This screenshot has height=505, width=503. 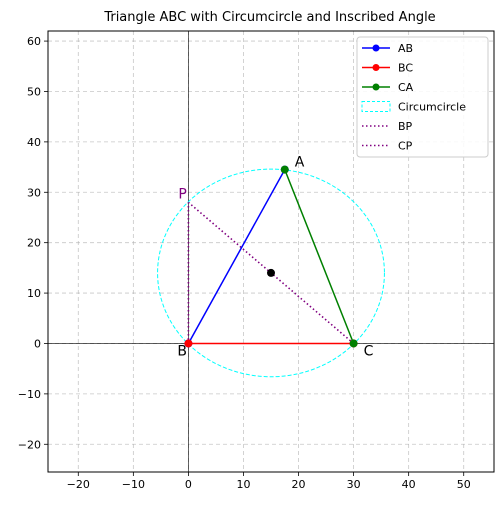 What do you see at coordinates (29, 394) in the screenshot?
I see `y-tick-label: −10` at bounding box center [29, 394].